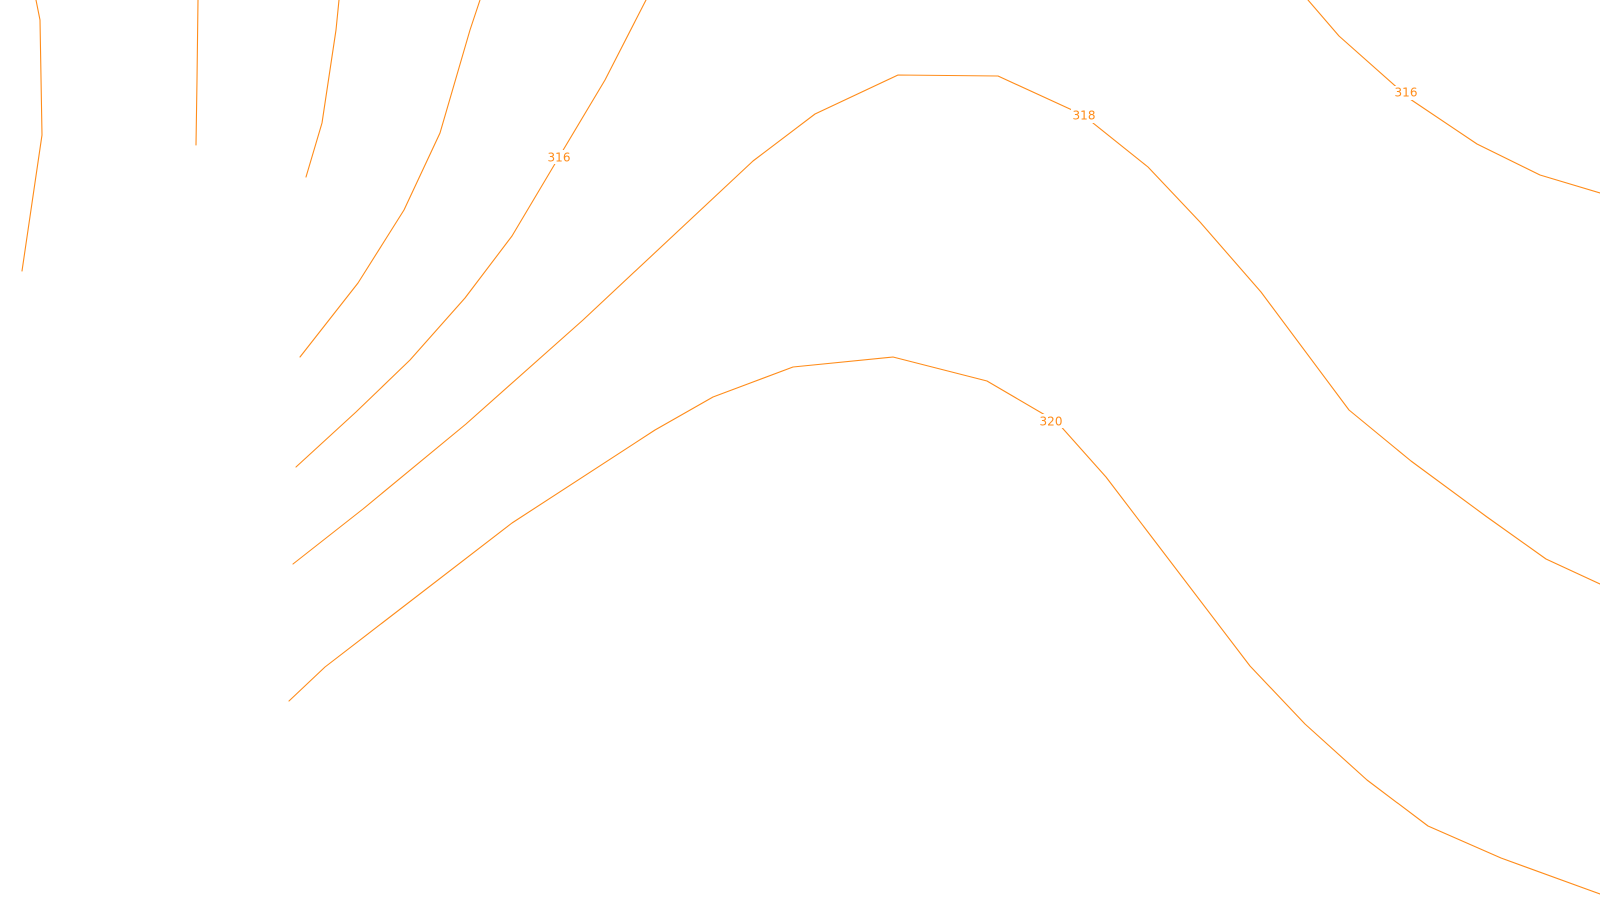  Describe the element at coordinates (322, 89) in the screenshot. I see `contour-line-left-mid` at that location.